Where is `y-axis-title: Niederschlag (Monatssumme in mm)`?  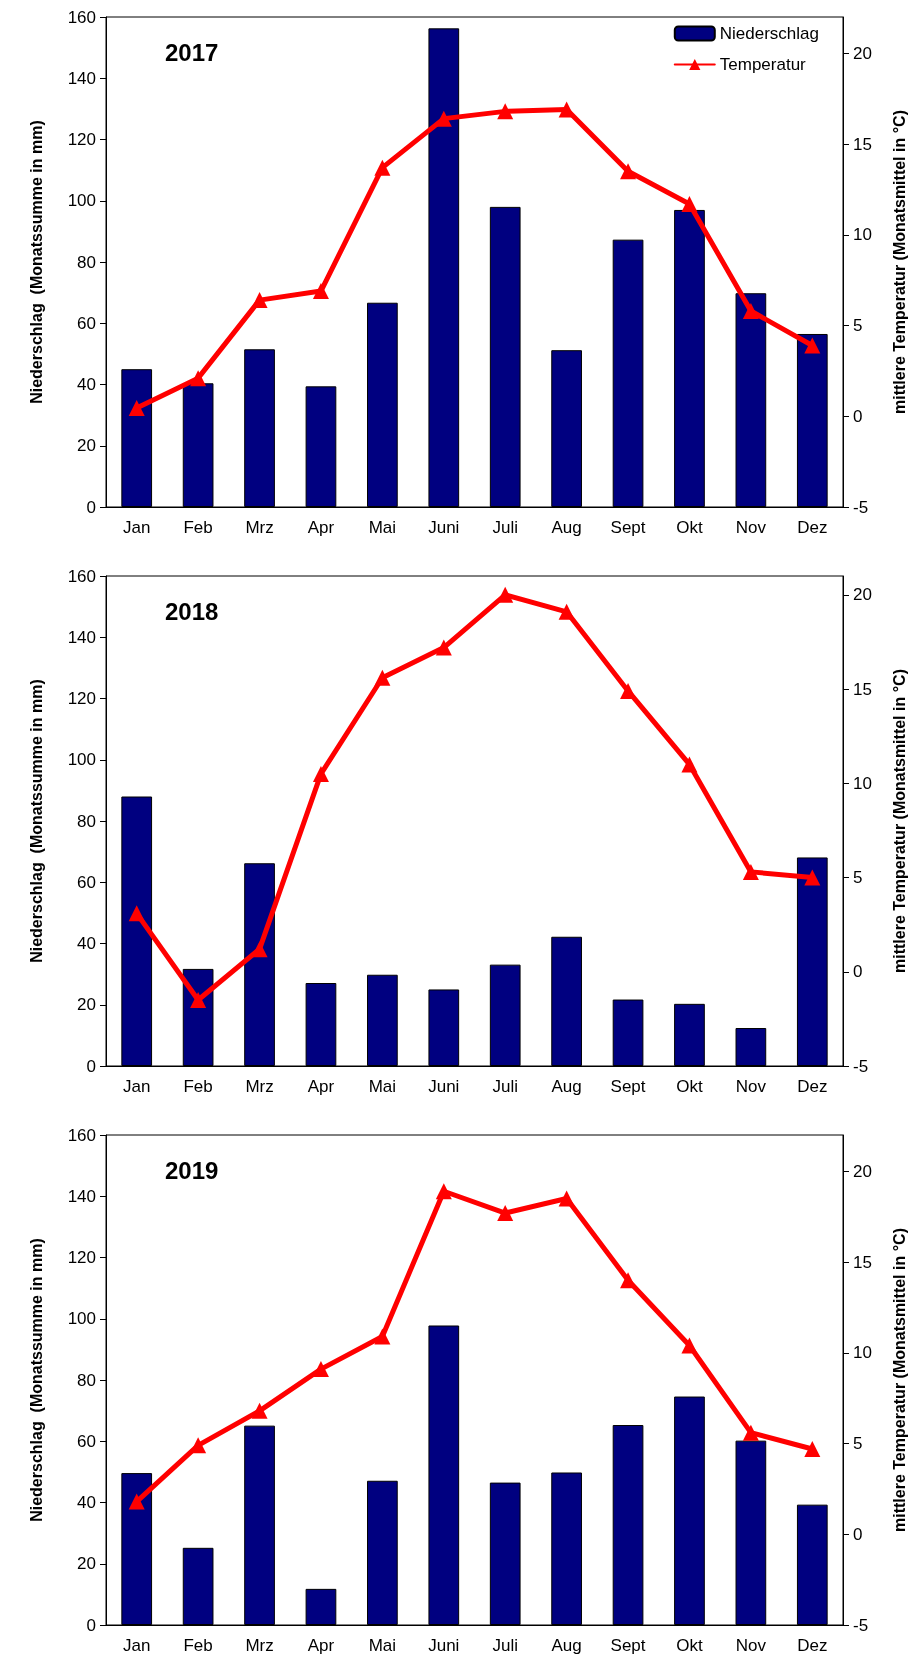 y-axis-title: Niederschlag (Monatssumme in mm) is located at coordinates (36, 821).